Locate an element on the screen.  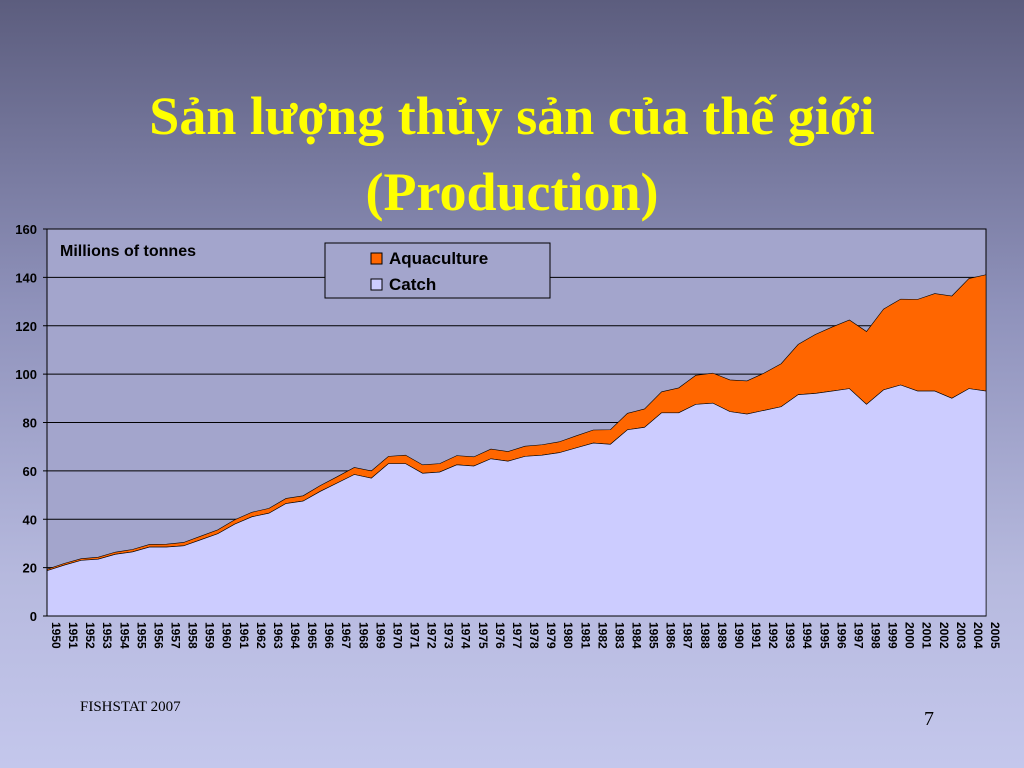
x-tick-label-1979: 1979 is located at coordinates (551, 635).